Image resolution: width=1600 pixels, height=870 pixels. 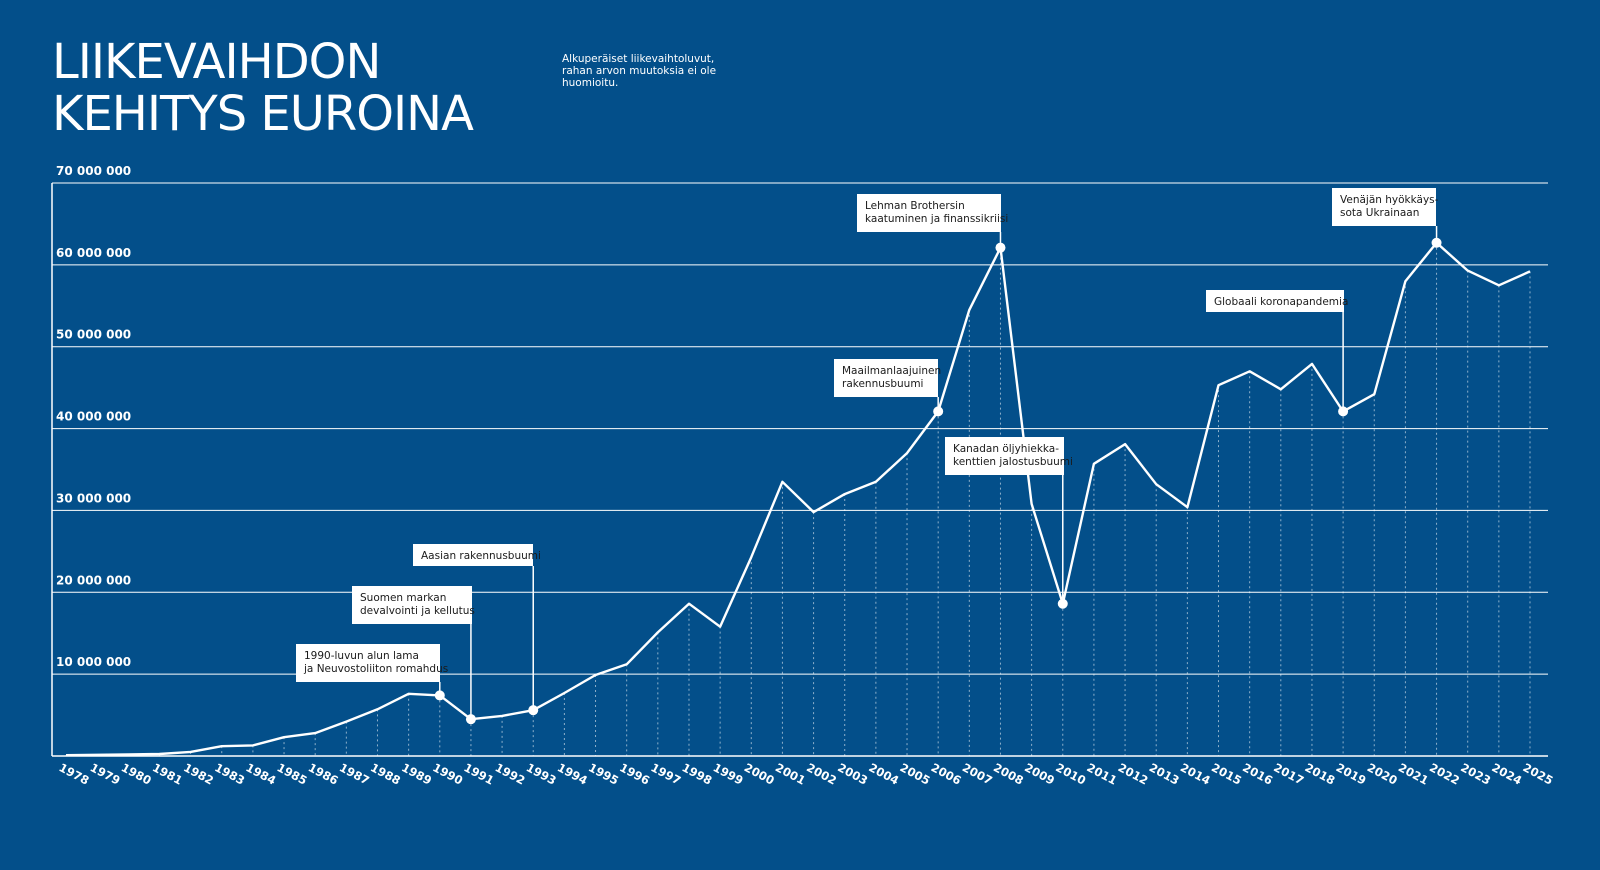 I want to click on x-tick-label: 1978, so click(x=74, y=773).